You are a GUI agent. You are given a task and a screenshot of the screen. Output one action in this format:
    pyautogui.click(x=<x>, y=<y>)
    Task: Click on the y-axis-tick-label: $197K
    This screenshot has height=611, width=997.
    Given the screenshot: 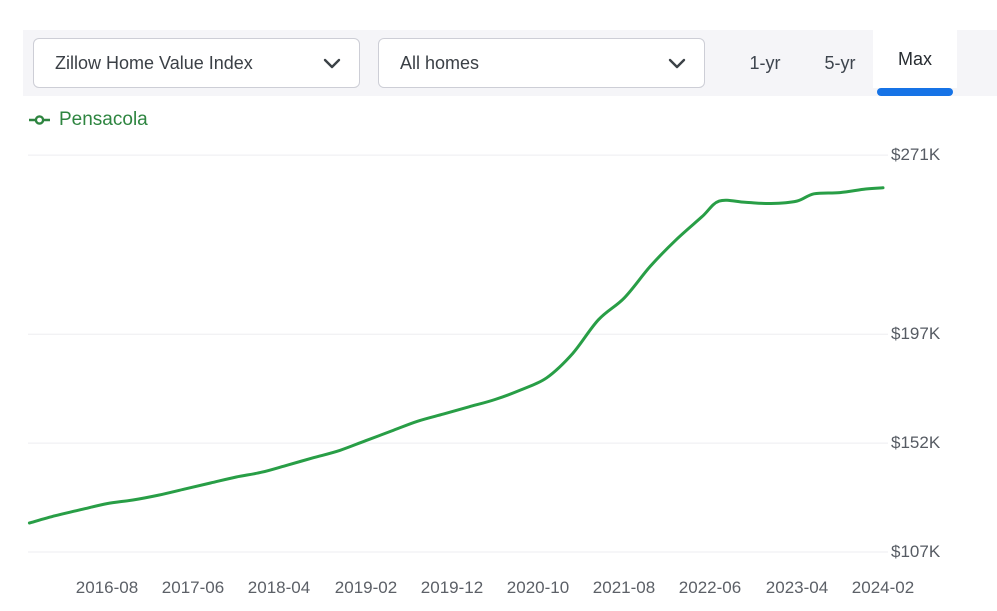 What is the action you would take?
    pyautogui.click(x=916, y=334)
    